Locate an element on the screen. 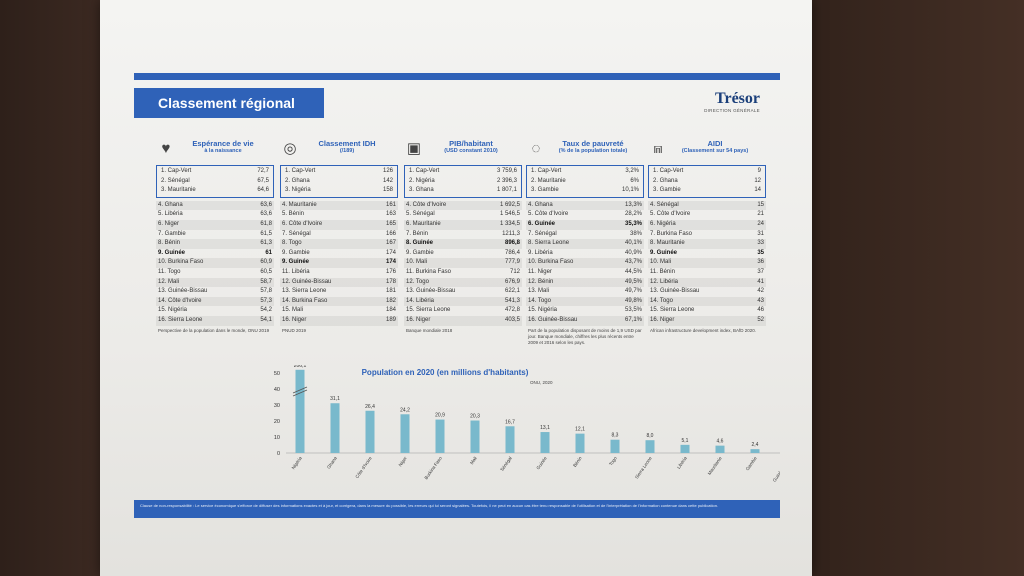 The image size is (1024, 576). panel-source: PNUD 2019 is located at coordinates (294, 330).